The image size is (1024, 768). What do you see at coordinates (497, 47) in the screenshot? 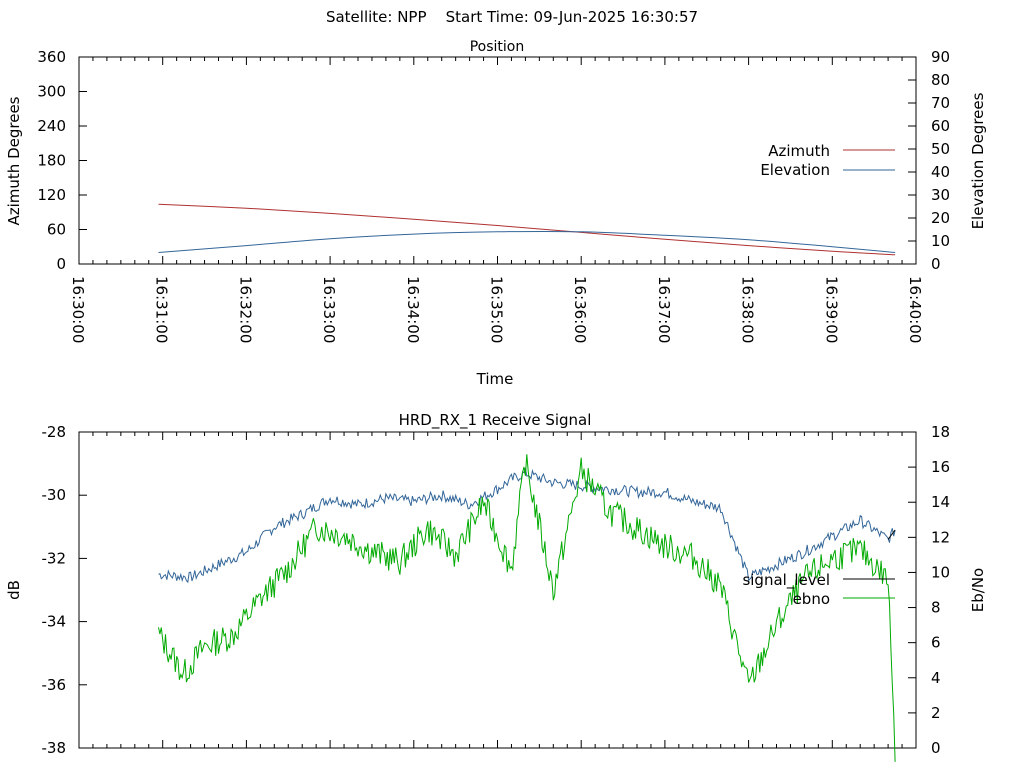
I see `position-chart-title: Position` at bounding box center [497, 47].